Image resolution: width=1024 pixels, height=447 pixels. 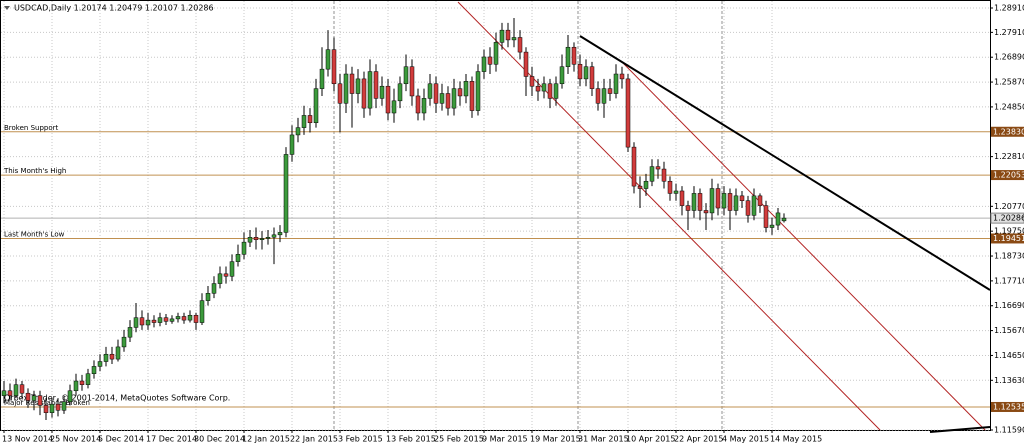 What do you see at coordinates (745, 439) in the screenshot?
I see `x-tick-label: 4 May 2015` at bounding box center [745, 439].